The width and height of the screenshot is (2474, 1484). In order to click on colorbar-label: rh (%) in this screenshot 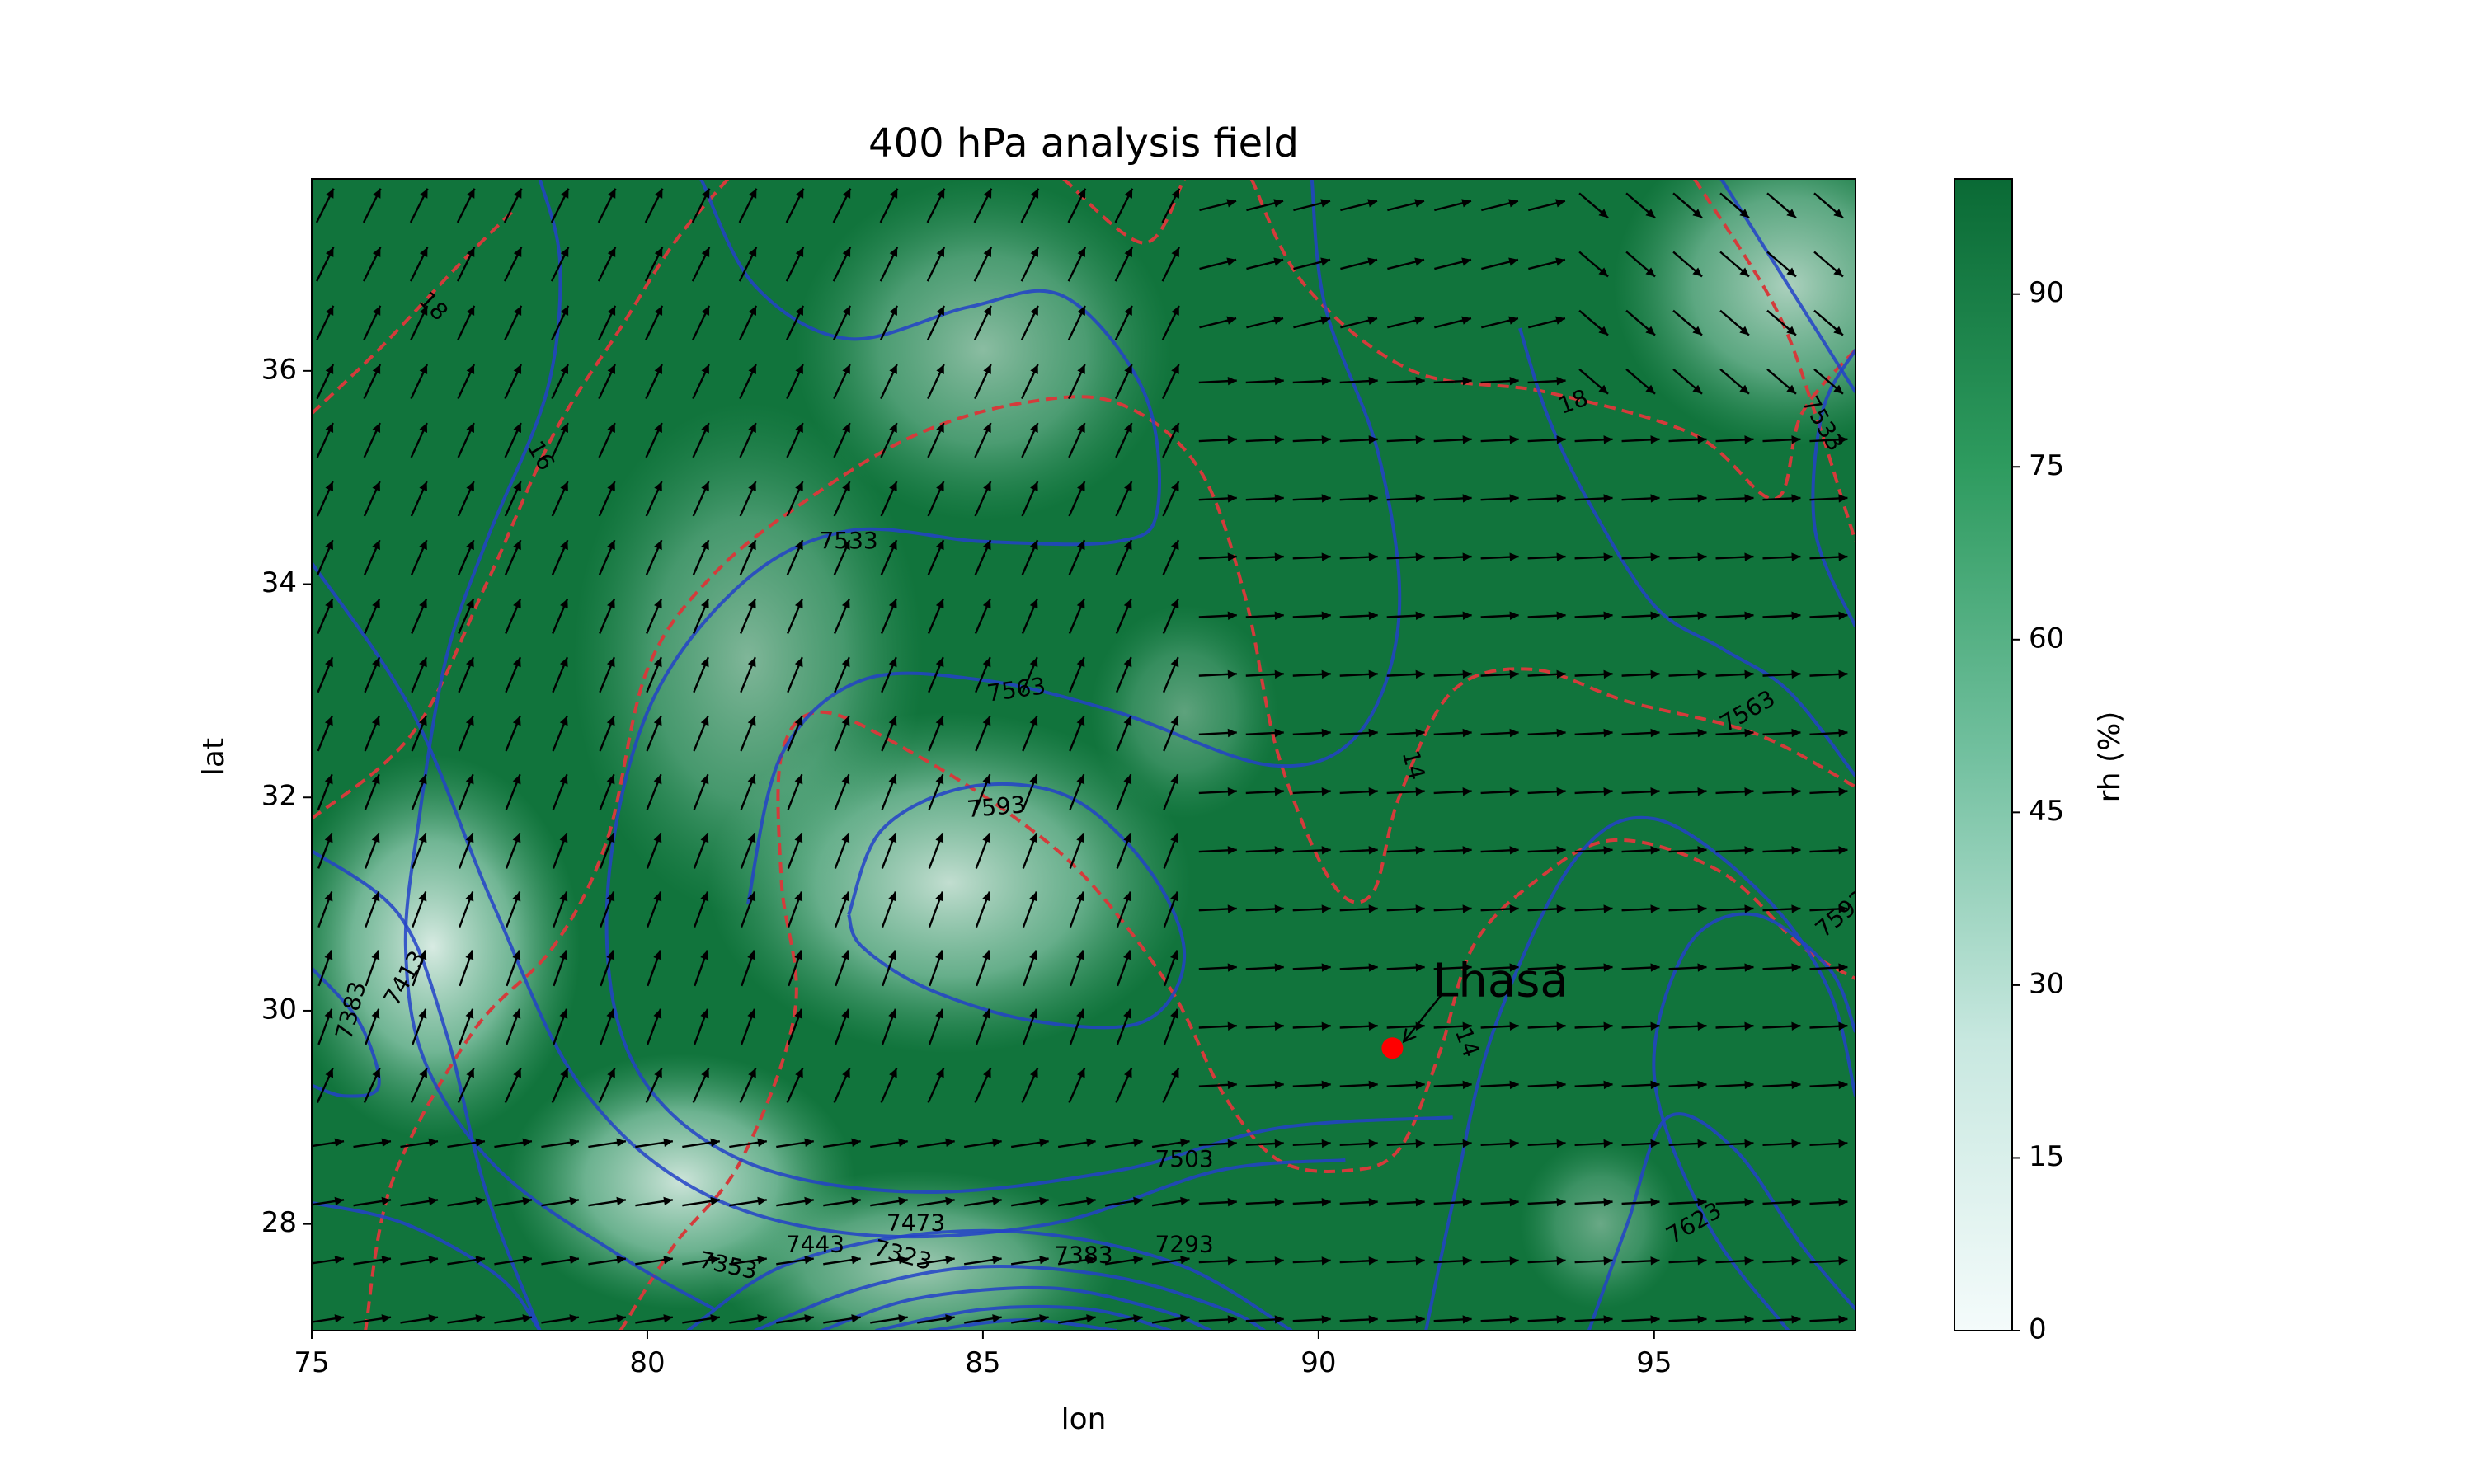, I will do `click(2110, 757)`.